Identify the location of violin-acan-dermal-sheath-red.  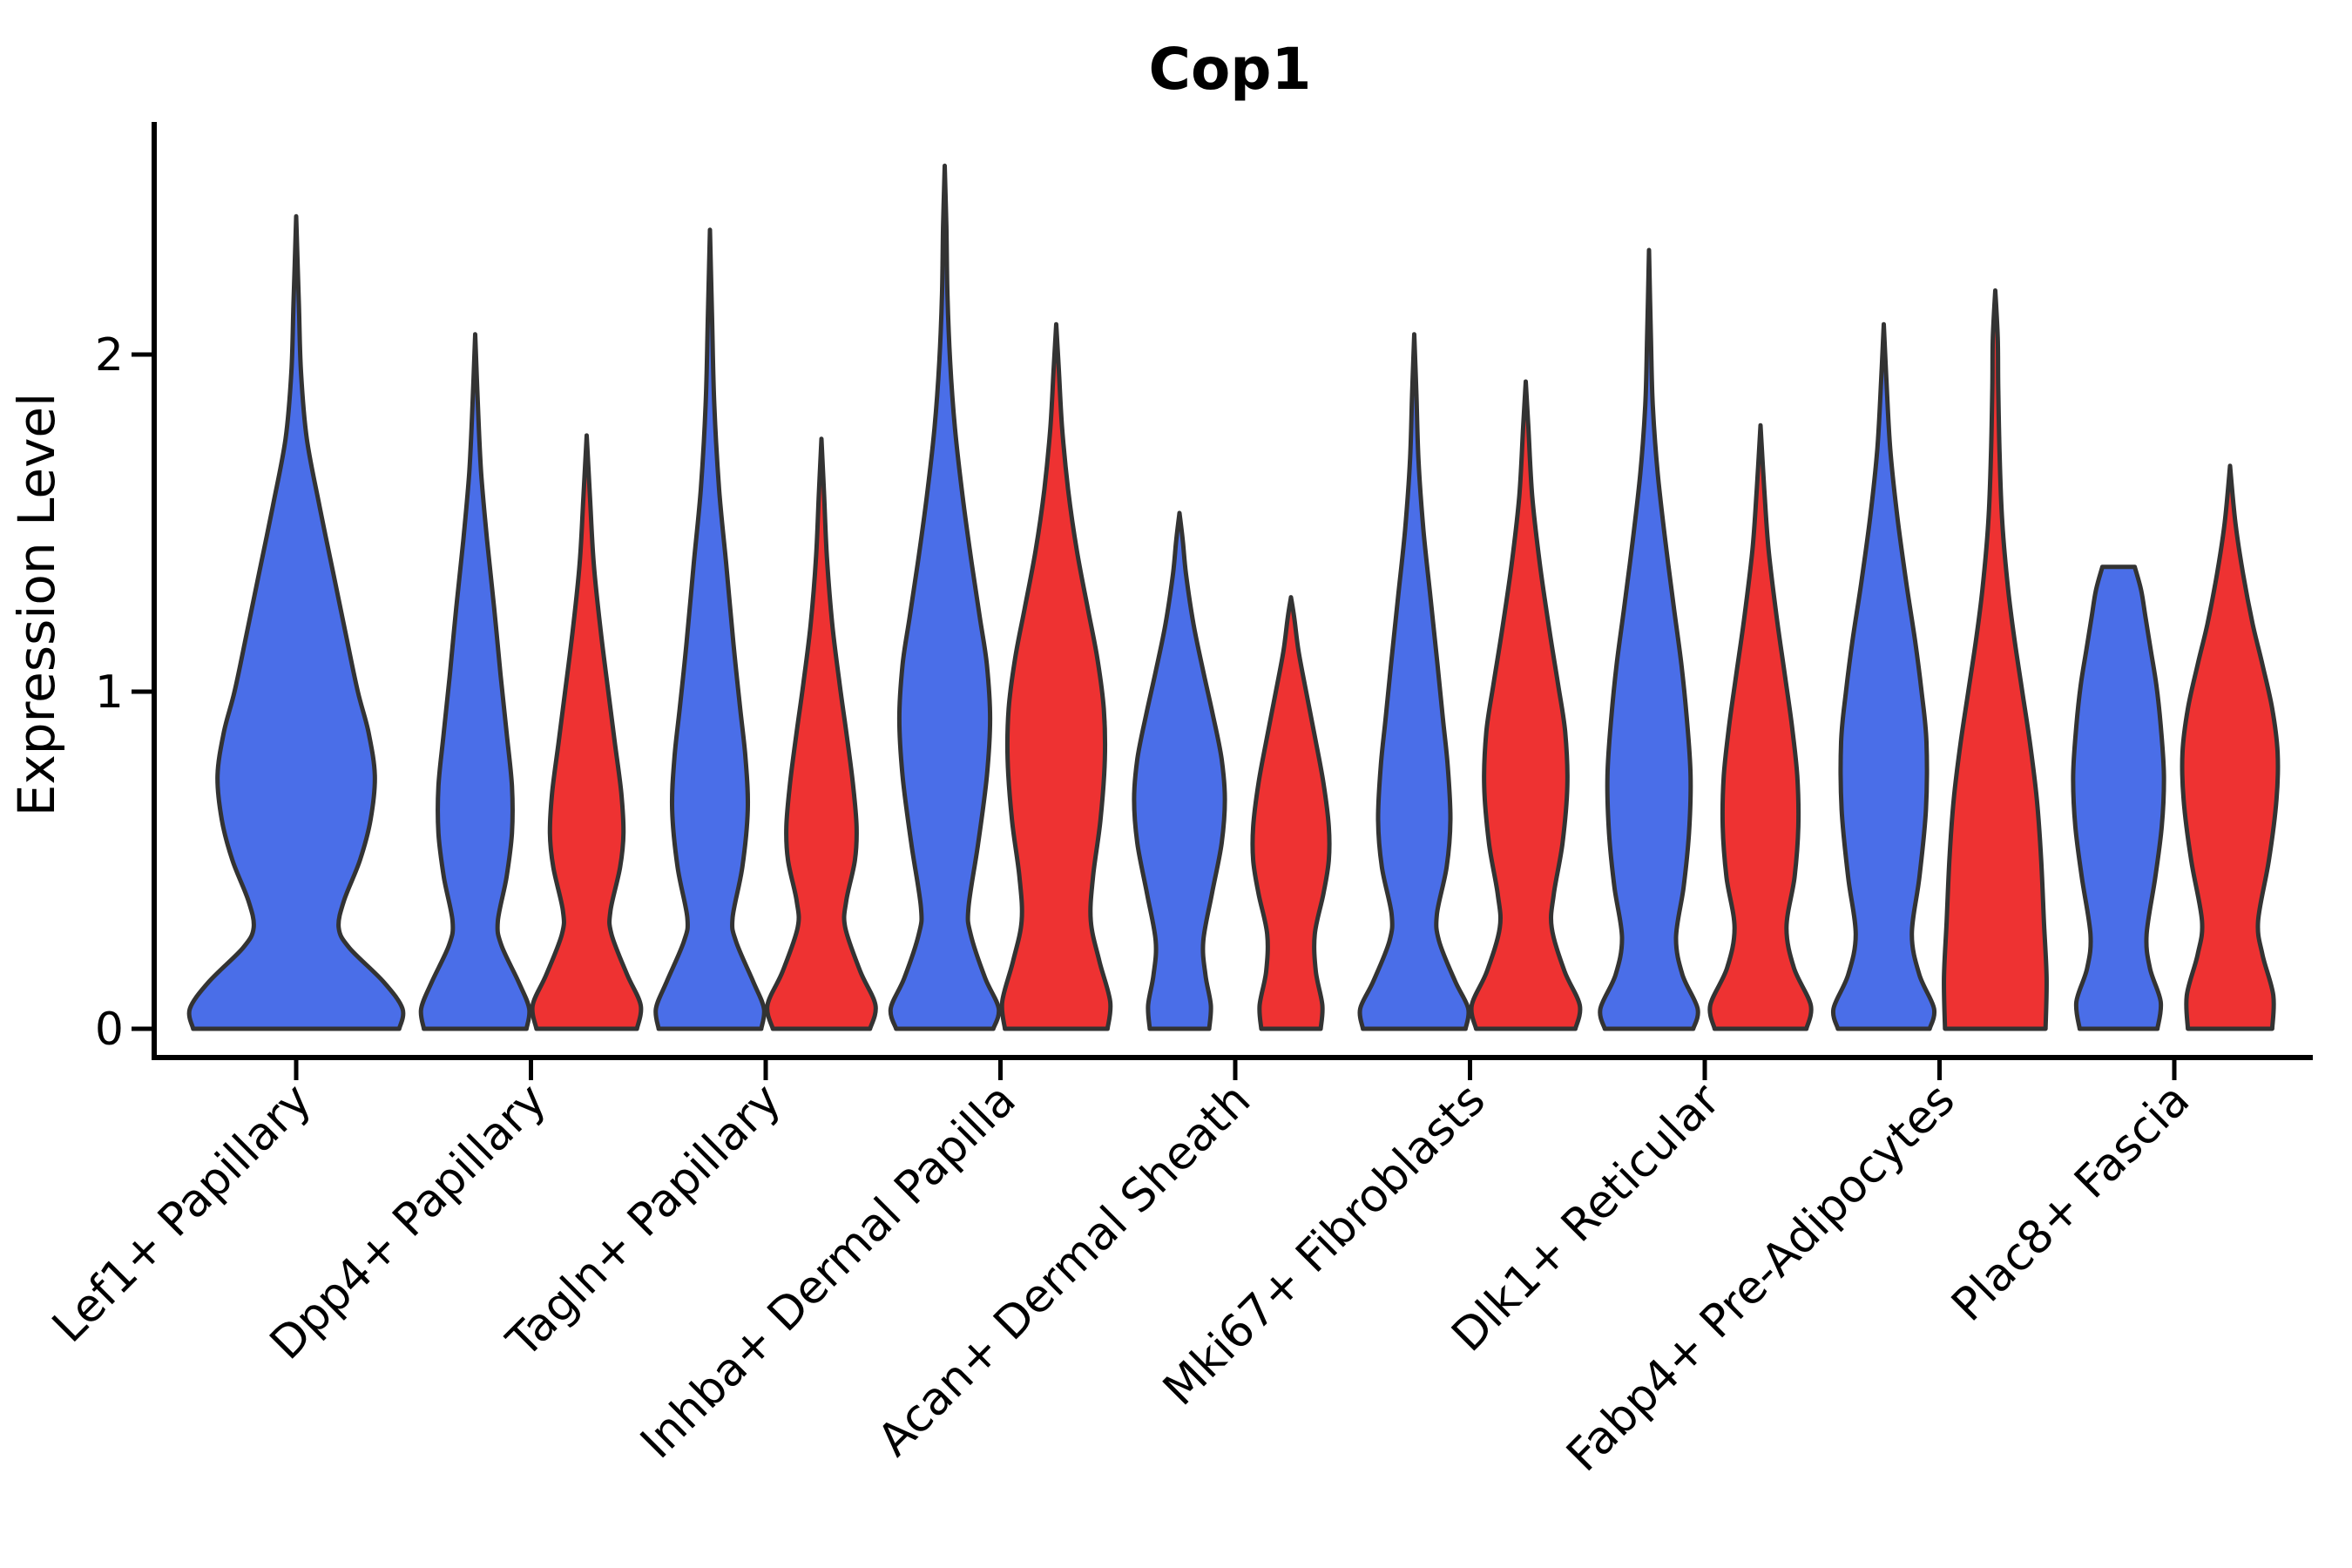
(1291, 813).